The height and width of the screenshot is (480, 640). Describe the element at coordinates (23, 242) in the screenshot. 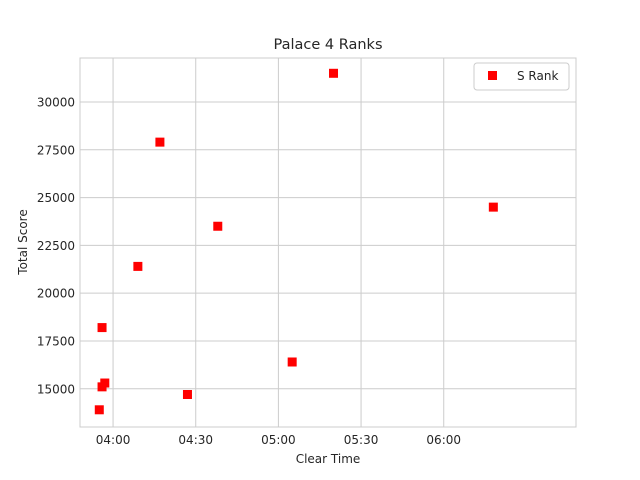

I see `y-axis-title: Total Score` at that location.